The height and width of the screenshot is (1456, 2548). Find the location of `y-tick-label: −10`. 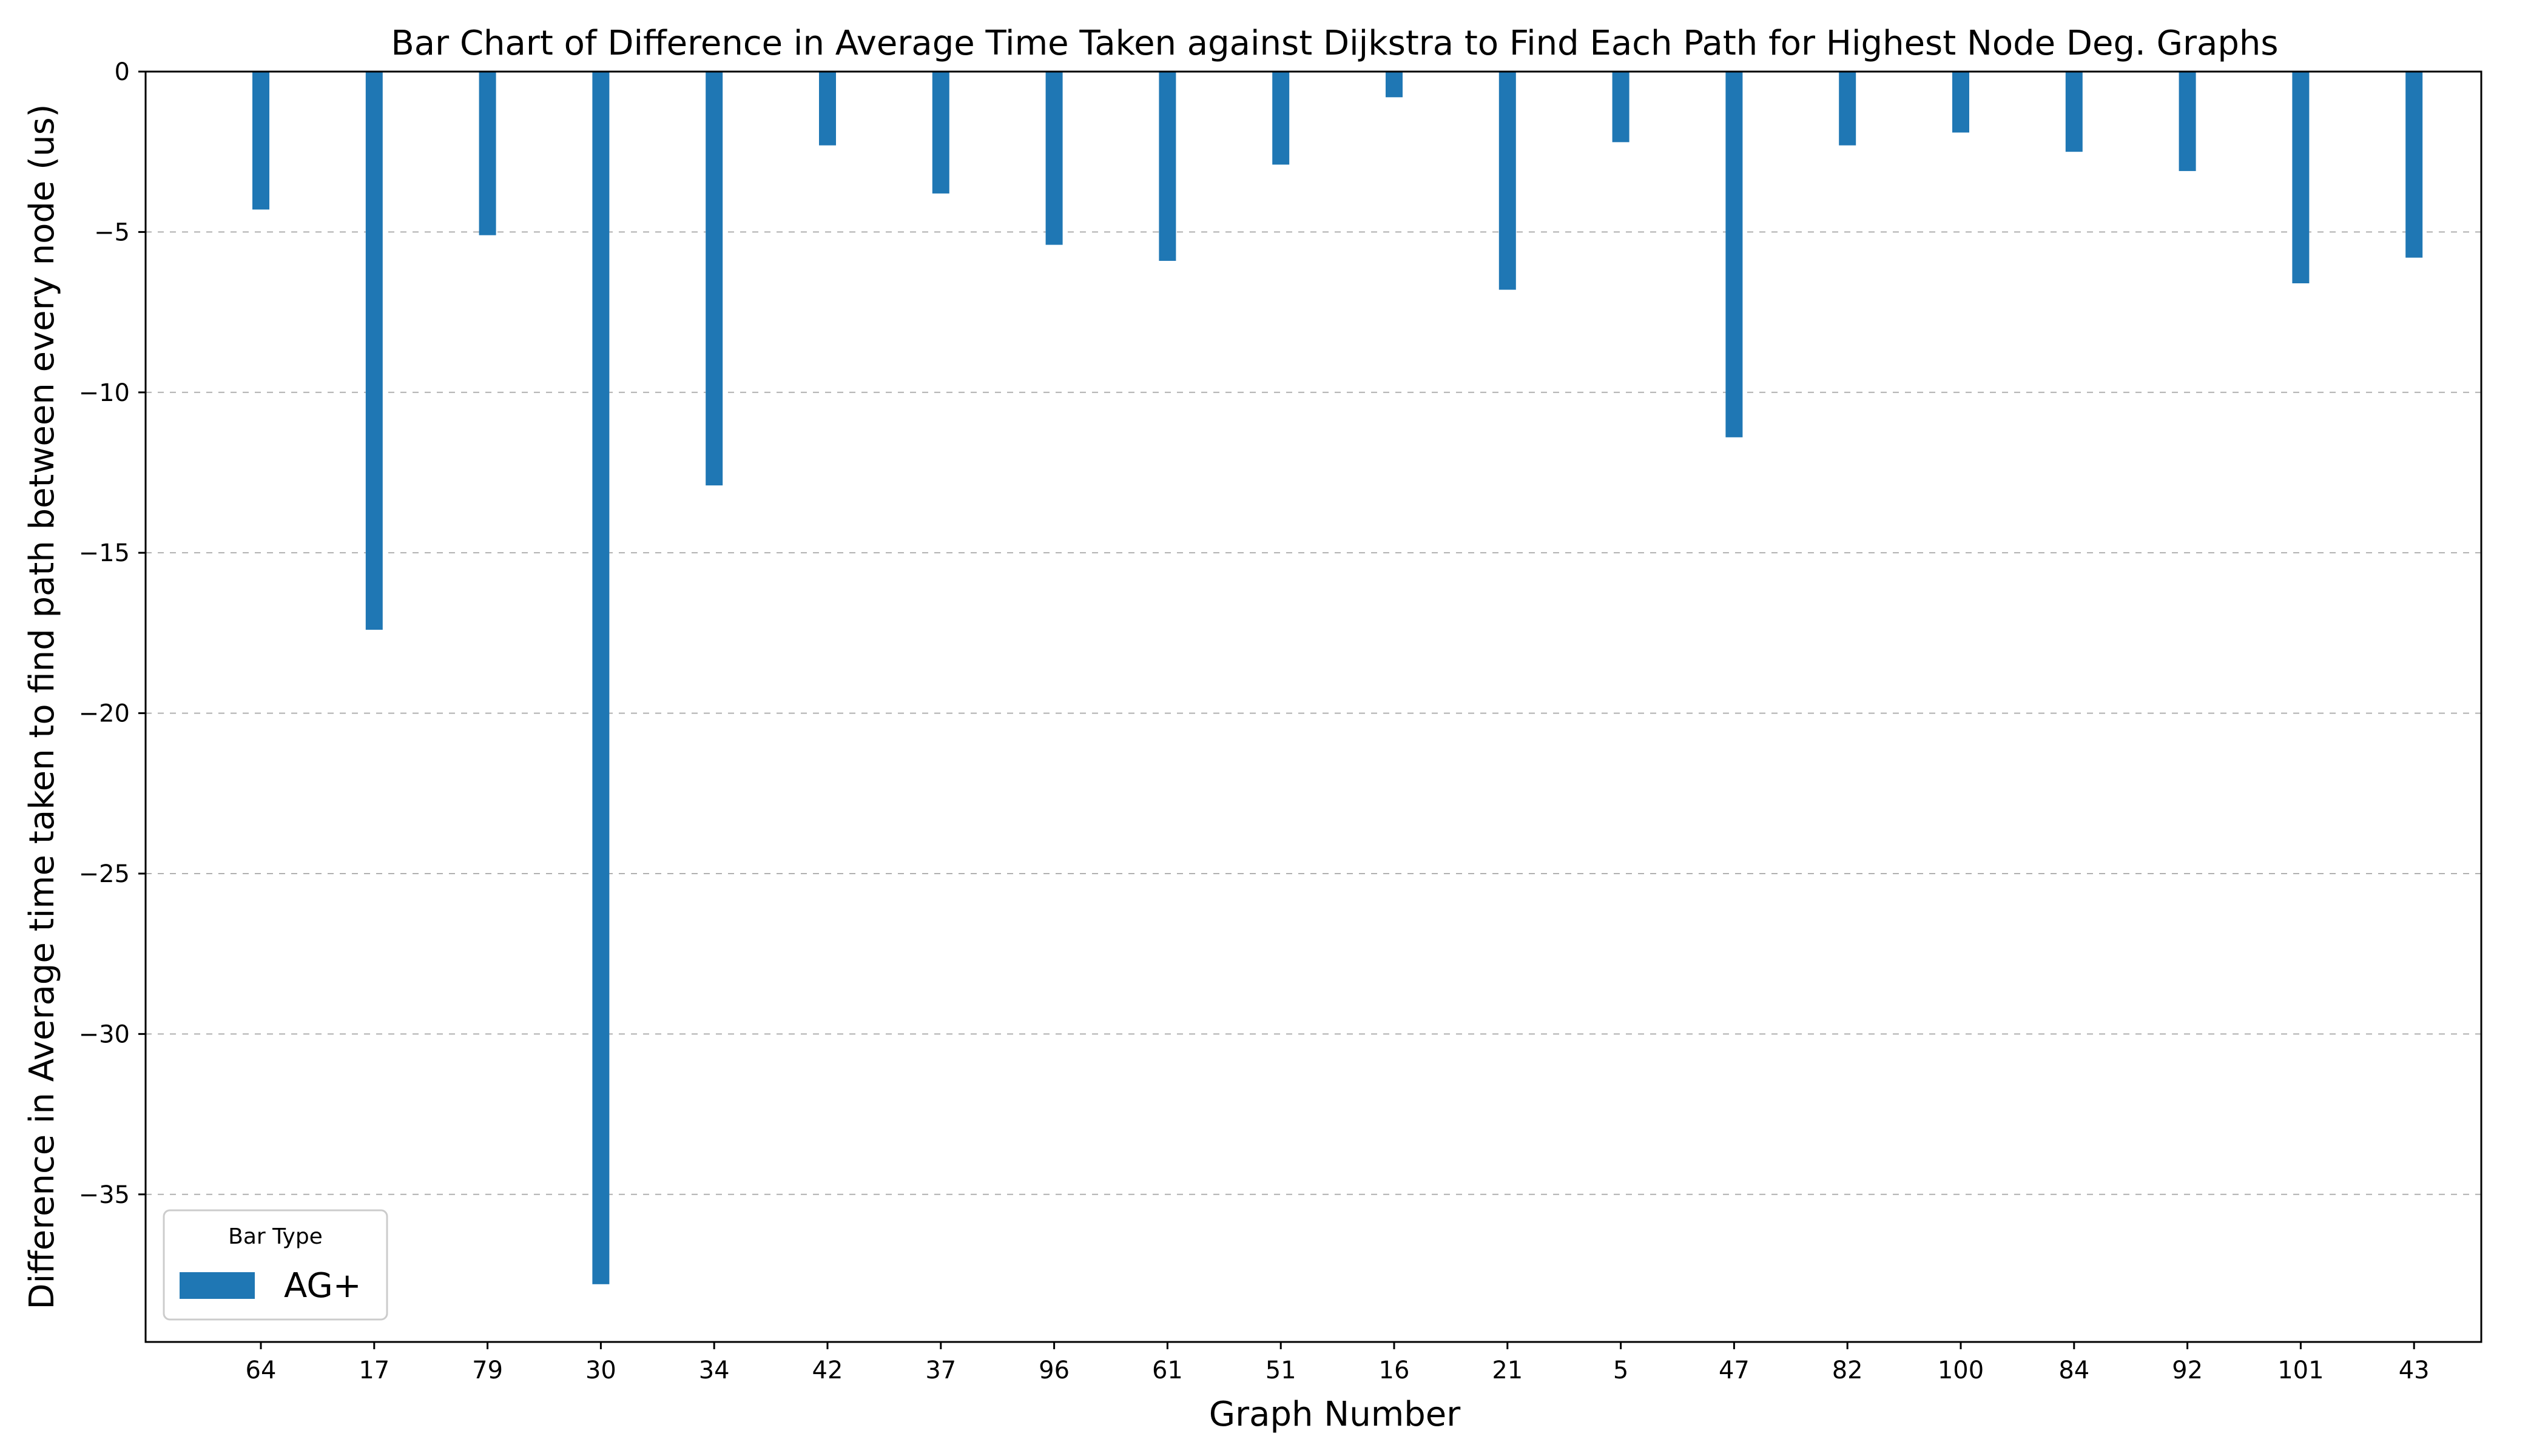

y-tick-label: −10 is located at coordinates (104, 393).